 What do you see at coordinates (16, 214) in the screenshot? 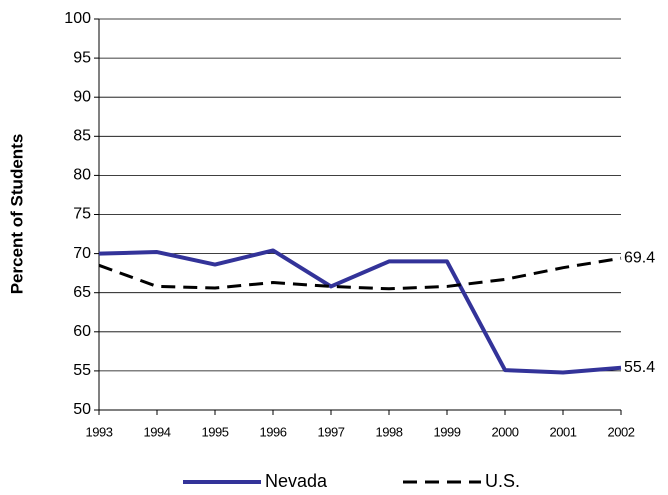
I see `y-axis-title: Percent of Students` at bounding box center [16, 214].